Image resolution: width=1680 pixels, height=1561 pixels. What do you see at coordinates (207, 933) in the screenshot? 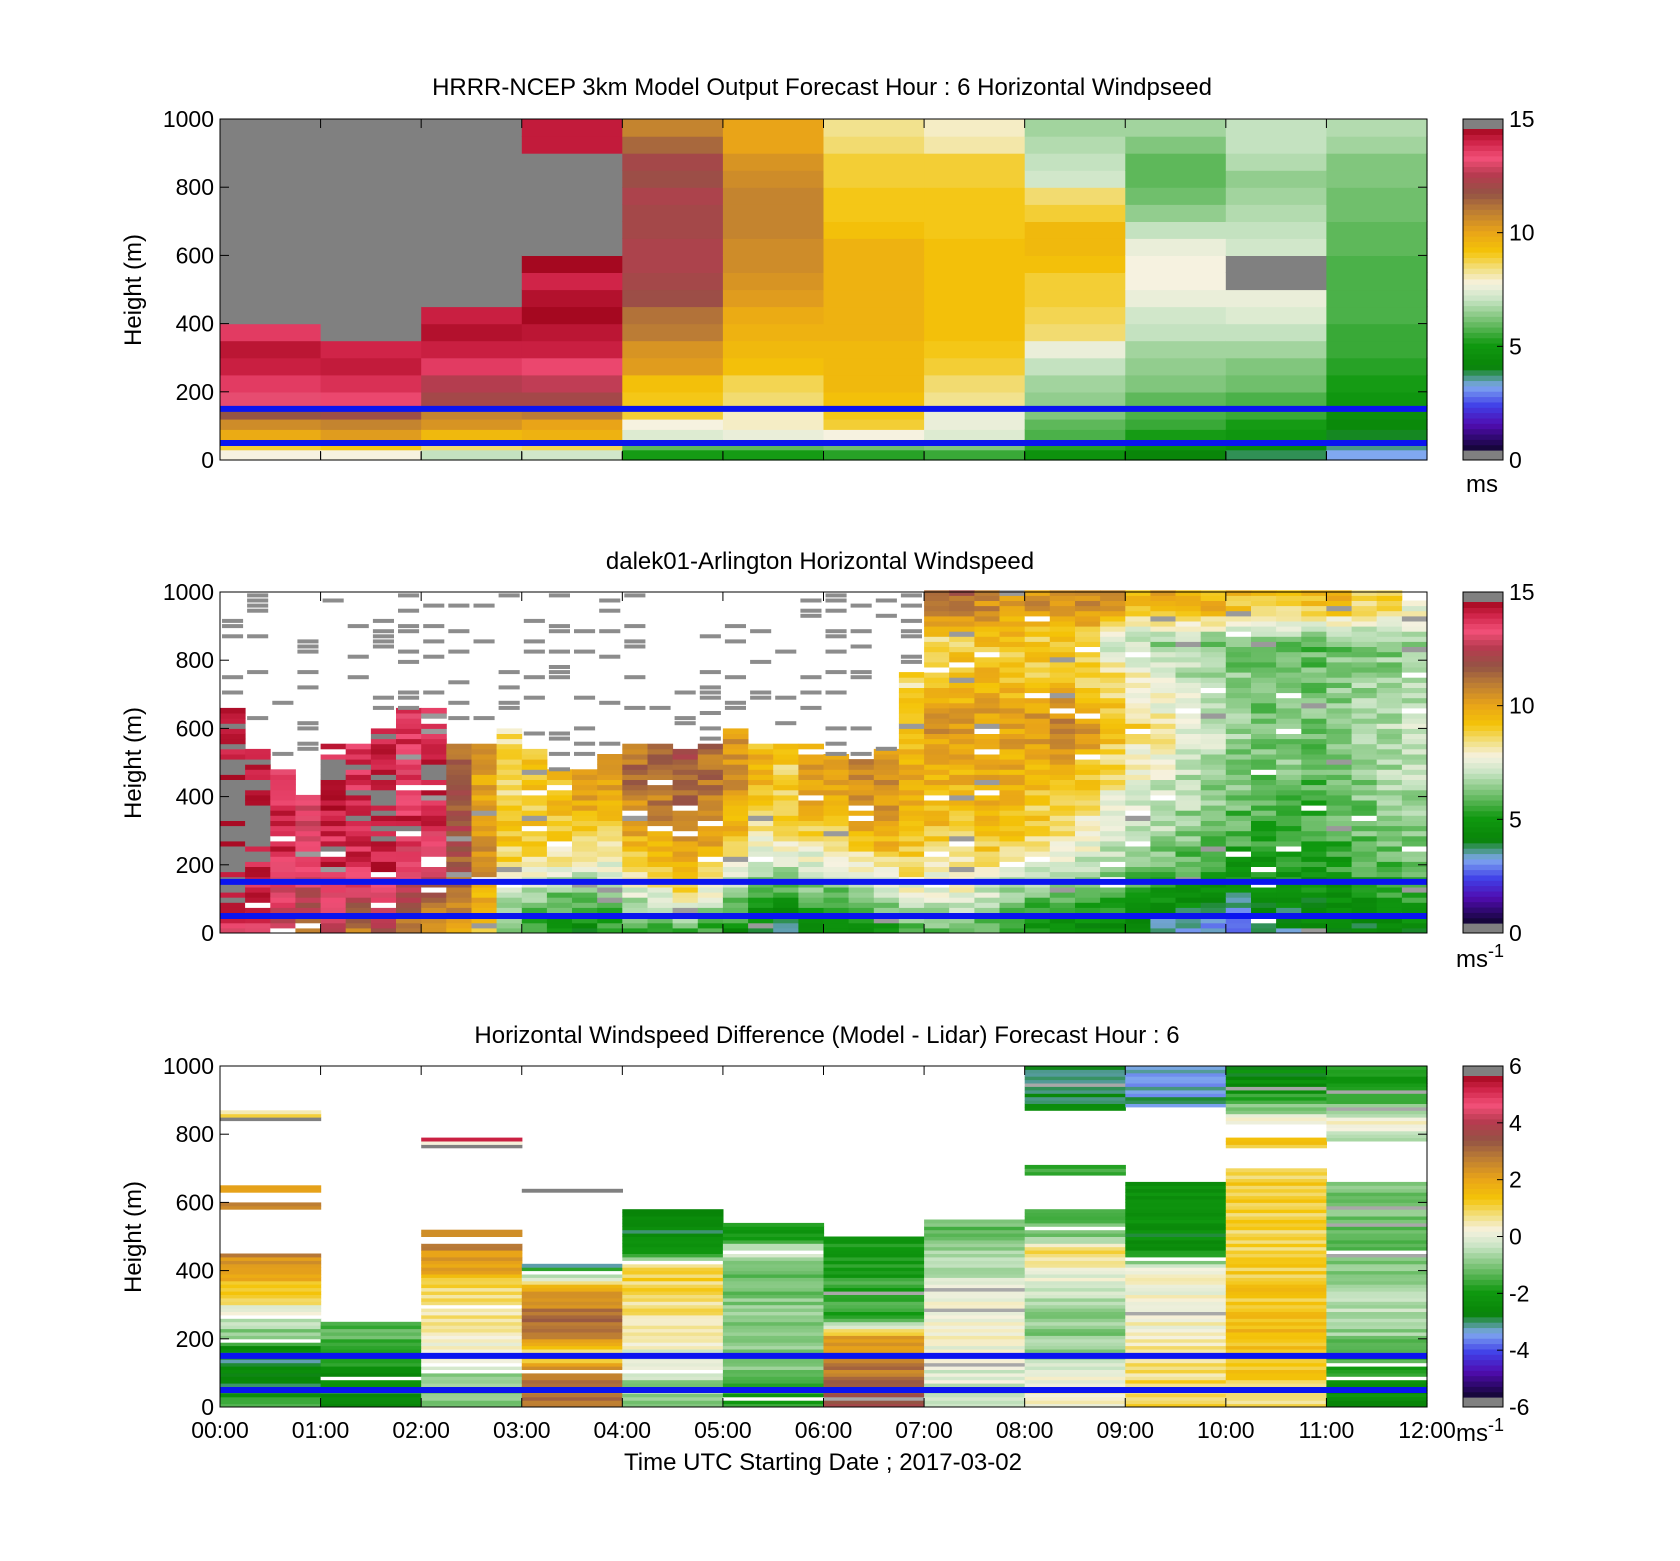
I see `y-tick-label: 0` at bounding box center [207, 933].